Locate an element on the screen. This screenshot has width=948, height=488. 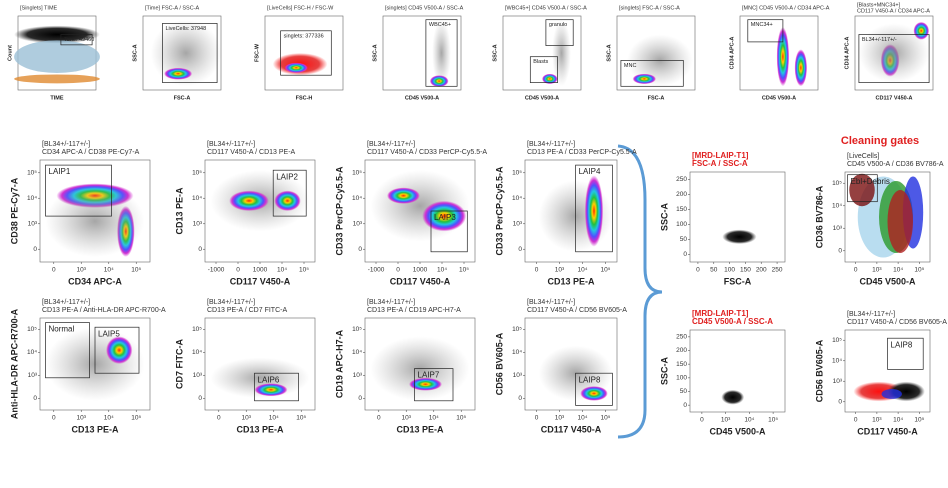
y-axis-label: CD34 APC-A is located at coordinates (847, 53).